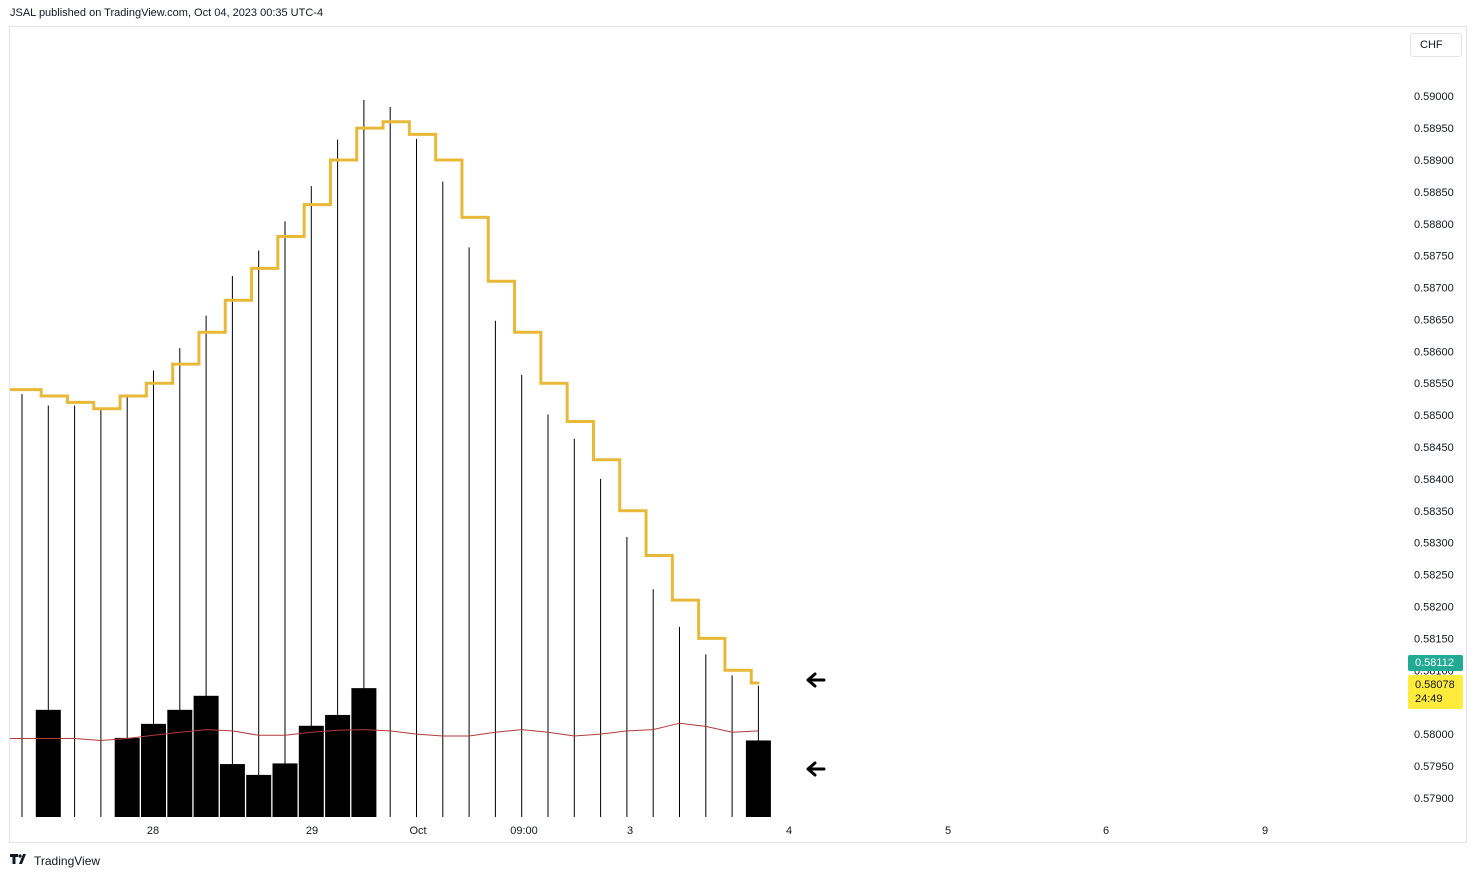  Describe the element at coordinates (1434, 352) in the screenshot. I see `price-tick-label: 0.58600` at that location.